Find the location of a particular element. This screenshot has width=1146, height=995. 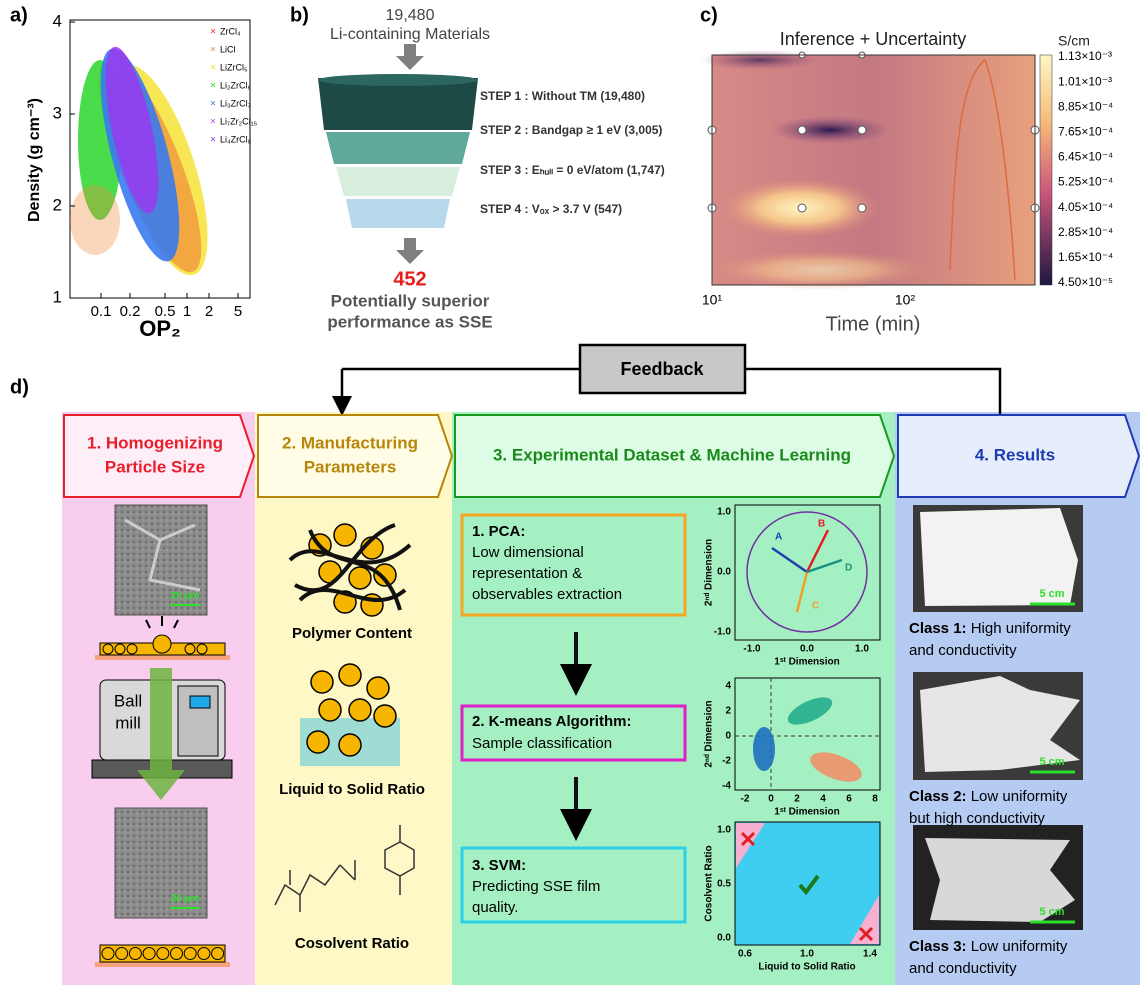

panel-label: a) is located at coordinates (19, 15).